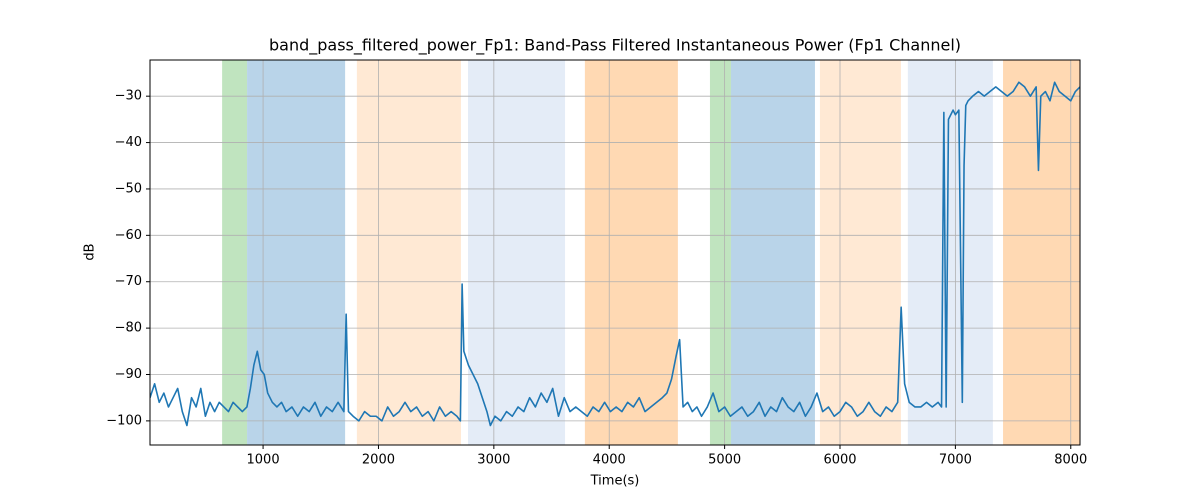 This screenshot has width=1200, height=504. Describe the element at coordinates (128, 188) in the screenshot. I see `y-tick-label: −50` at that location.